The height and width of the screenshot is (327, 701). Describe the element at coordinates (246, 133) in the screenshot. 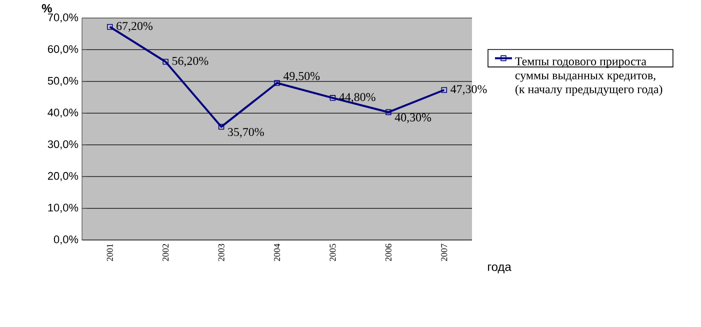

I see `data-label: 35,70%` at that location.